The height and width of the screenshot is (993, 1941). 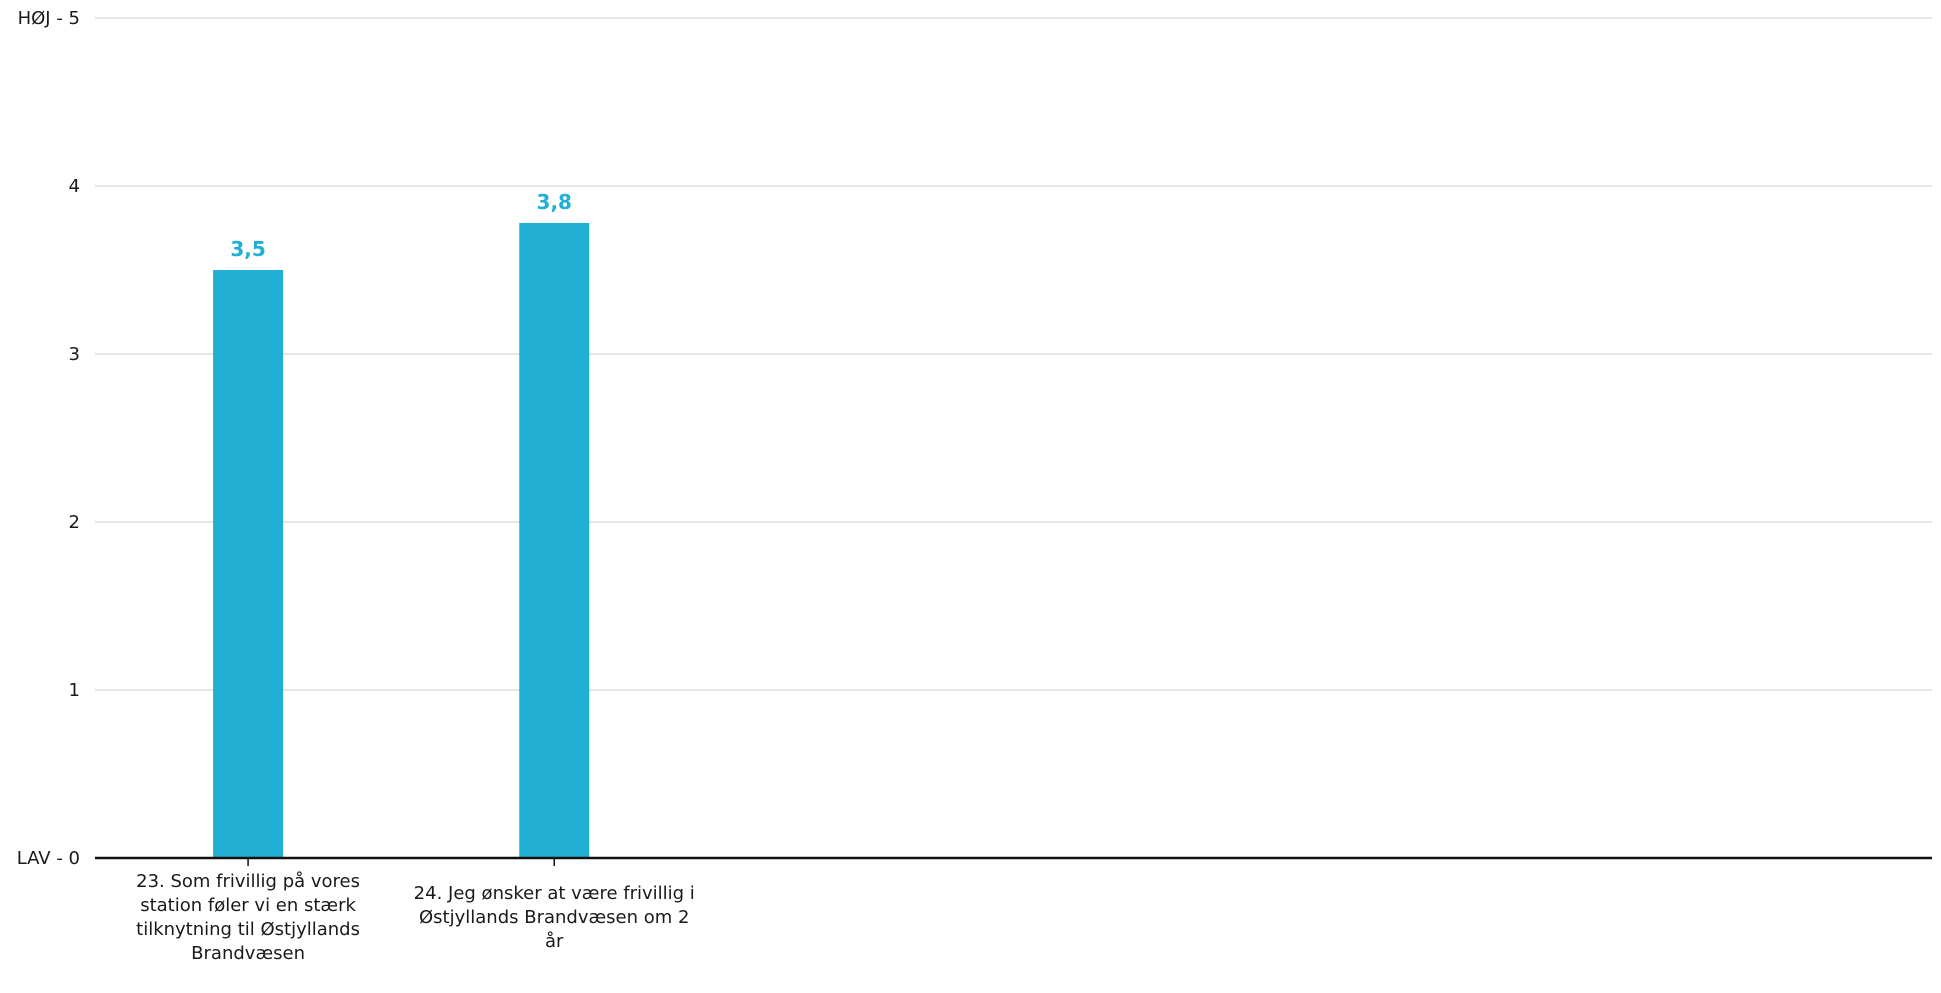 What do you see at coordinates (248, 953) in the screenshot?
I see `x-category-label-line: Brandvæsen` at bounding box center [248, 953].